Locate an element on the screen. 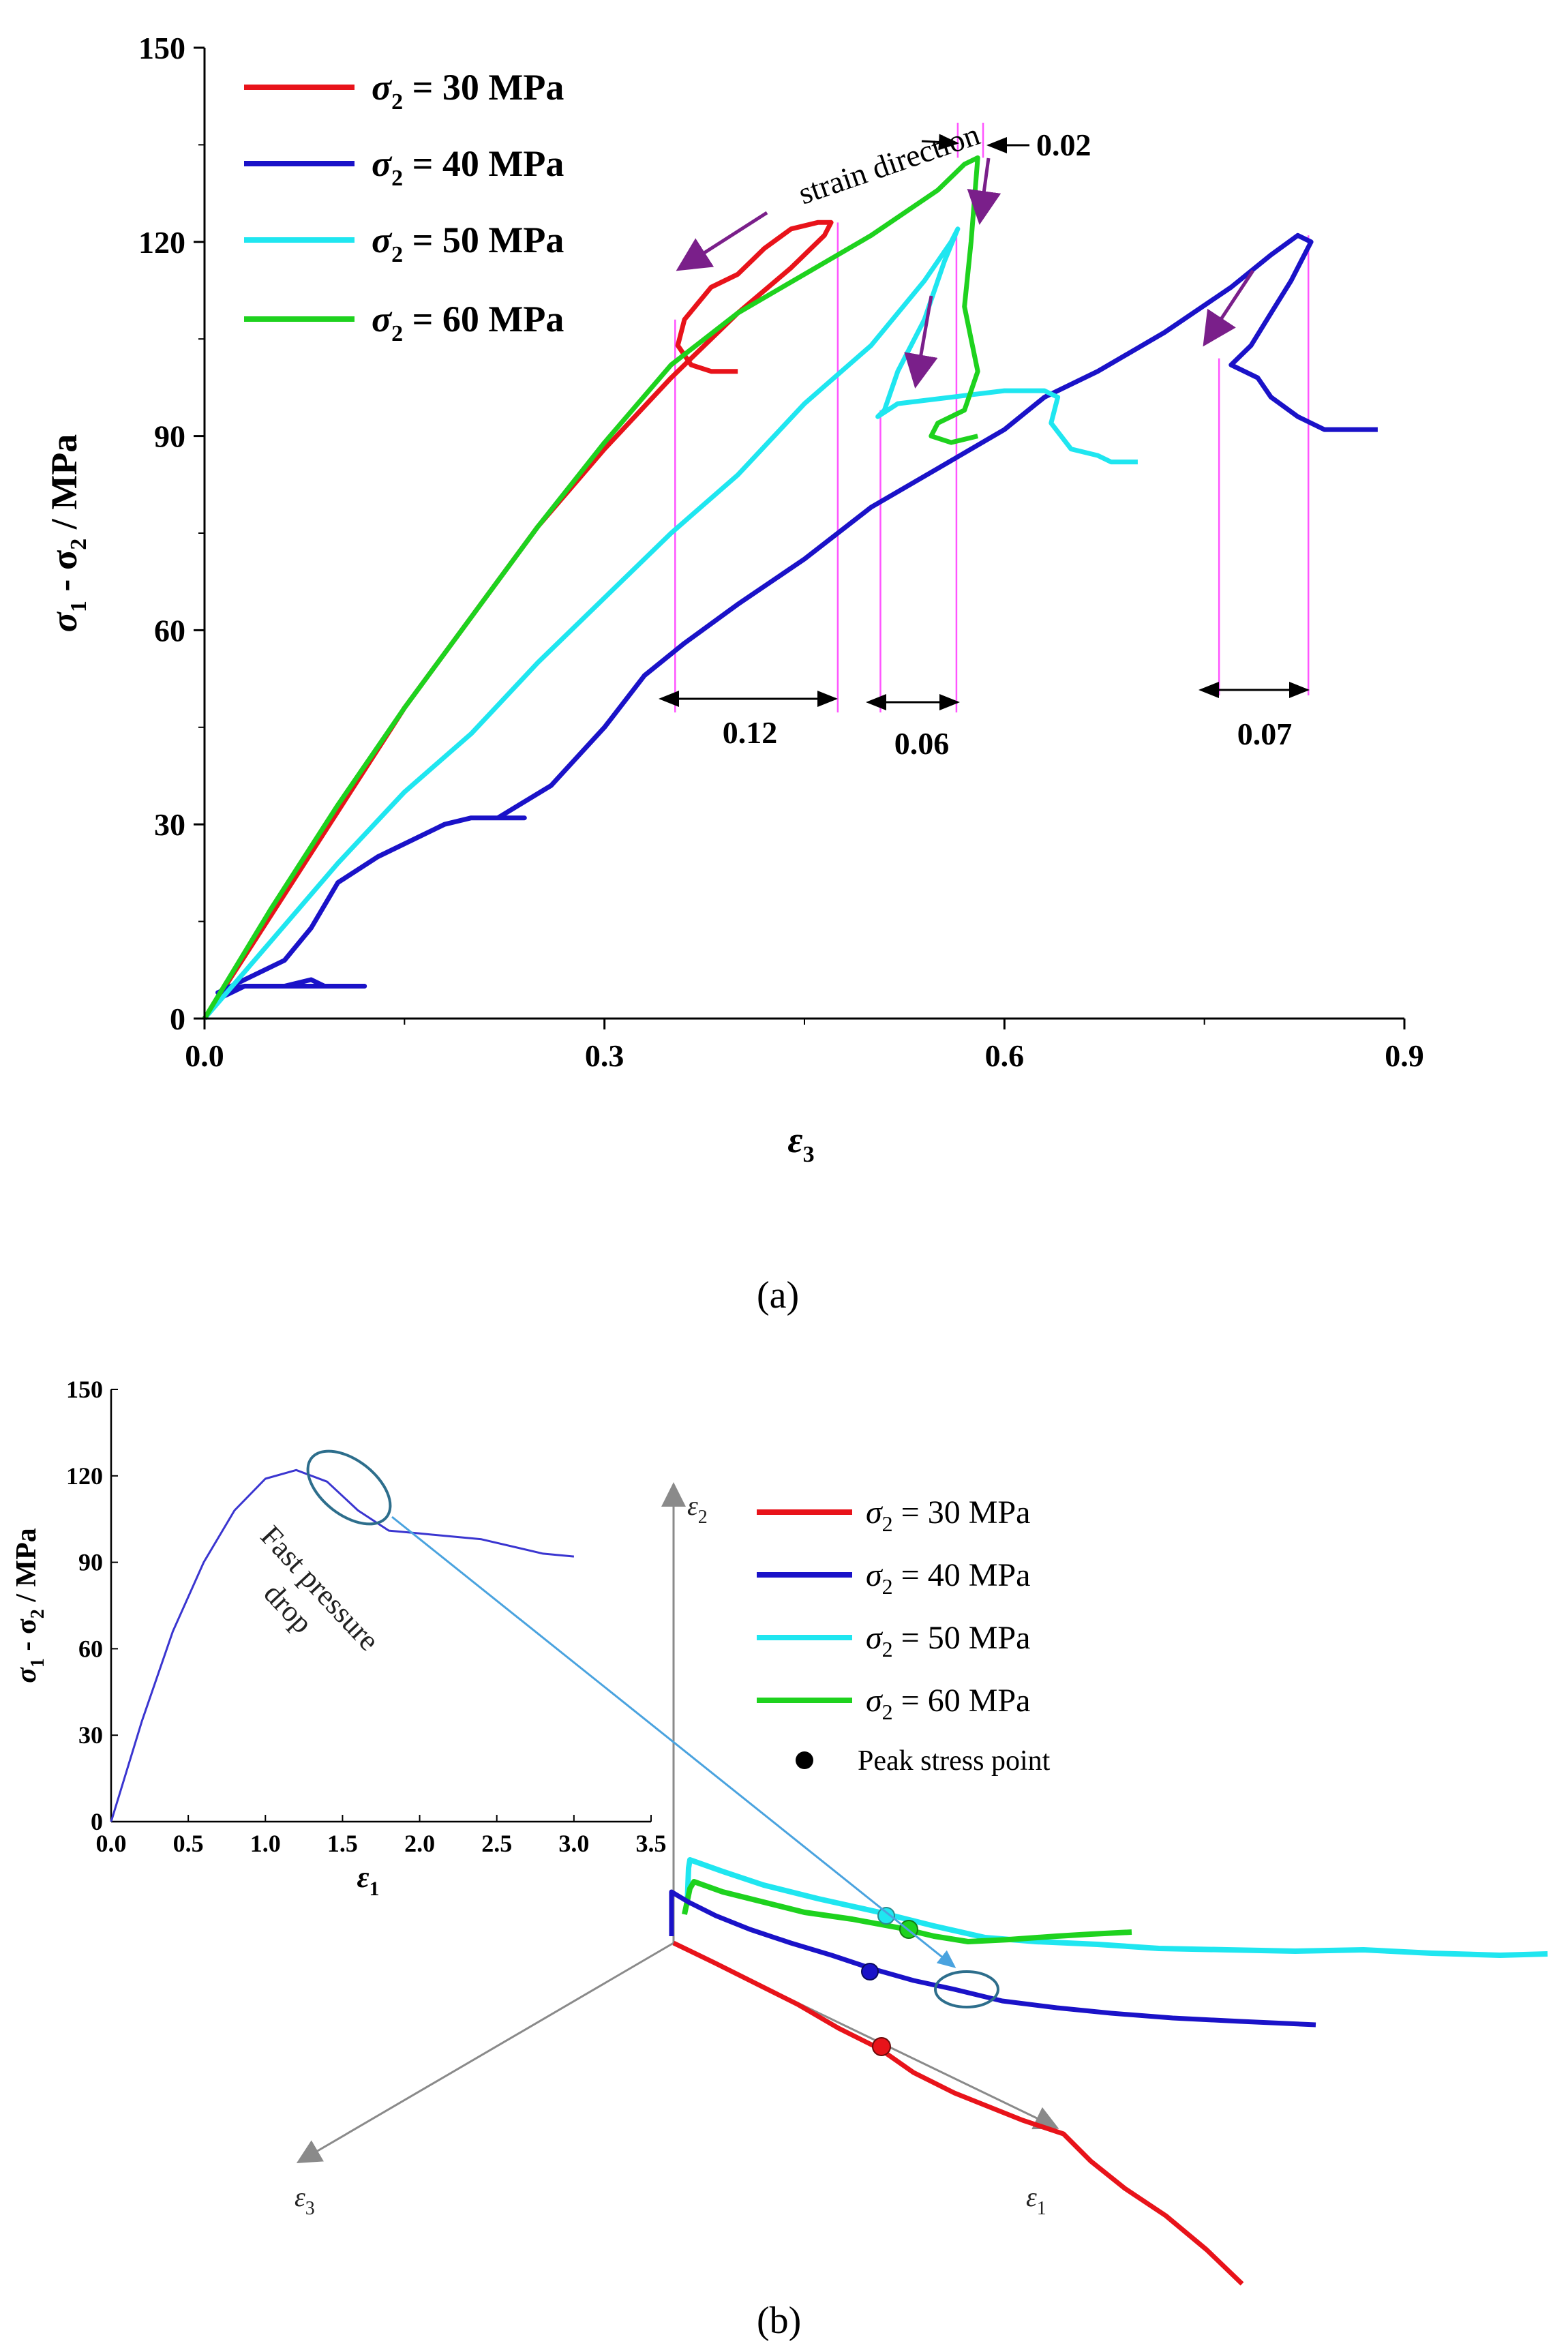 Image resolution: width=1568 pixels, height=2350 pixels. x-tick-label: 0.6 is located at coordinates (1005, 1055).